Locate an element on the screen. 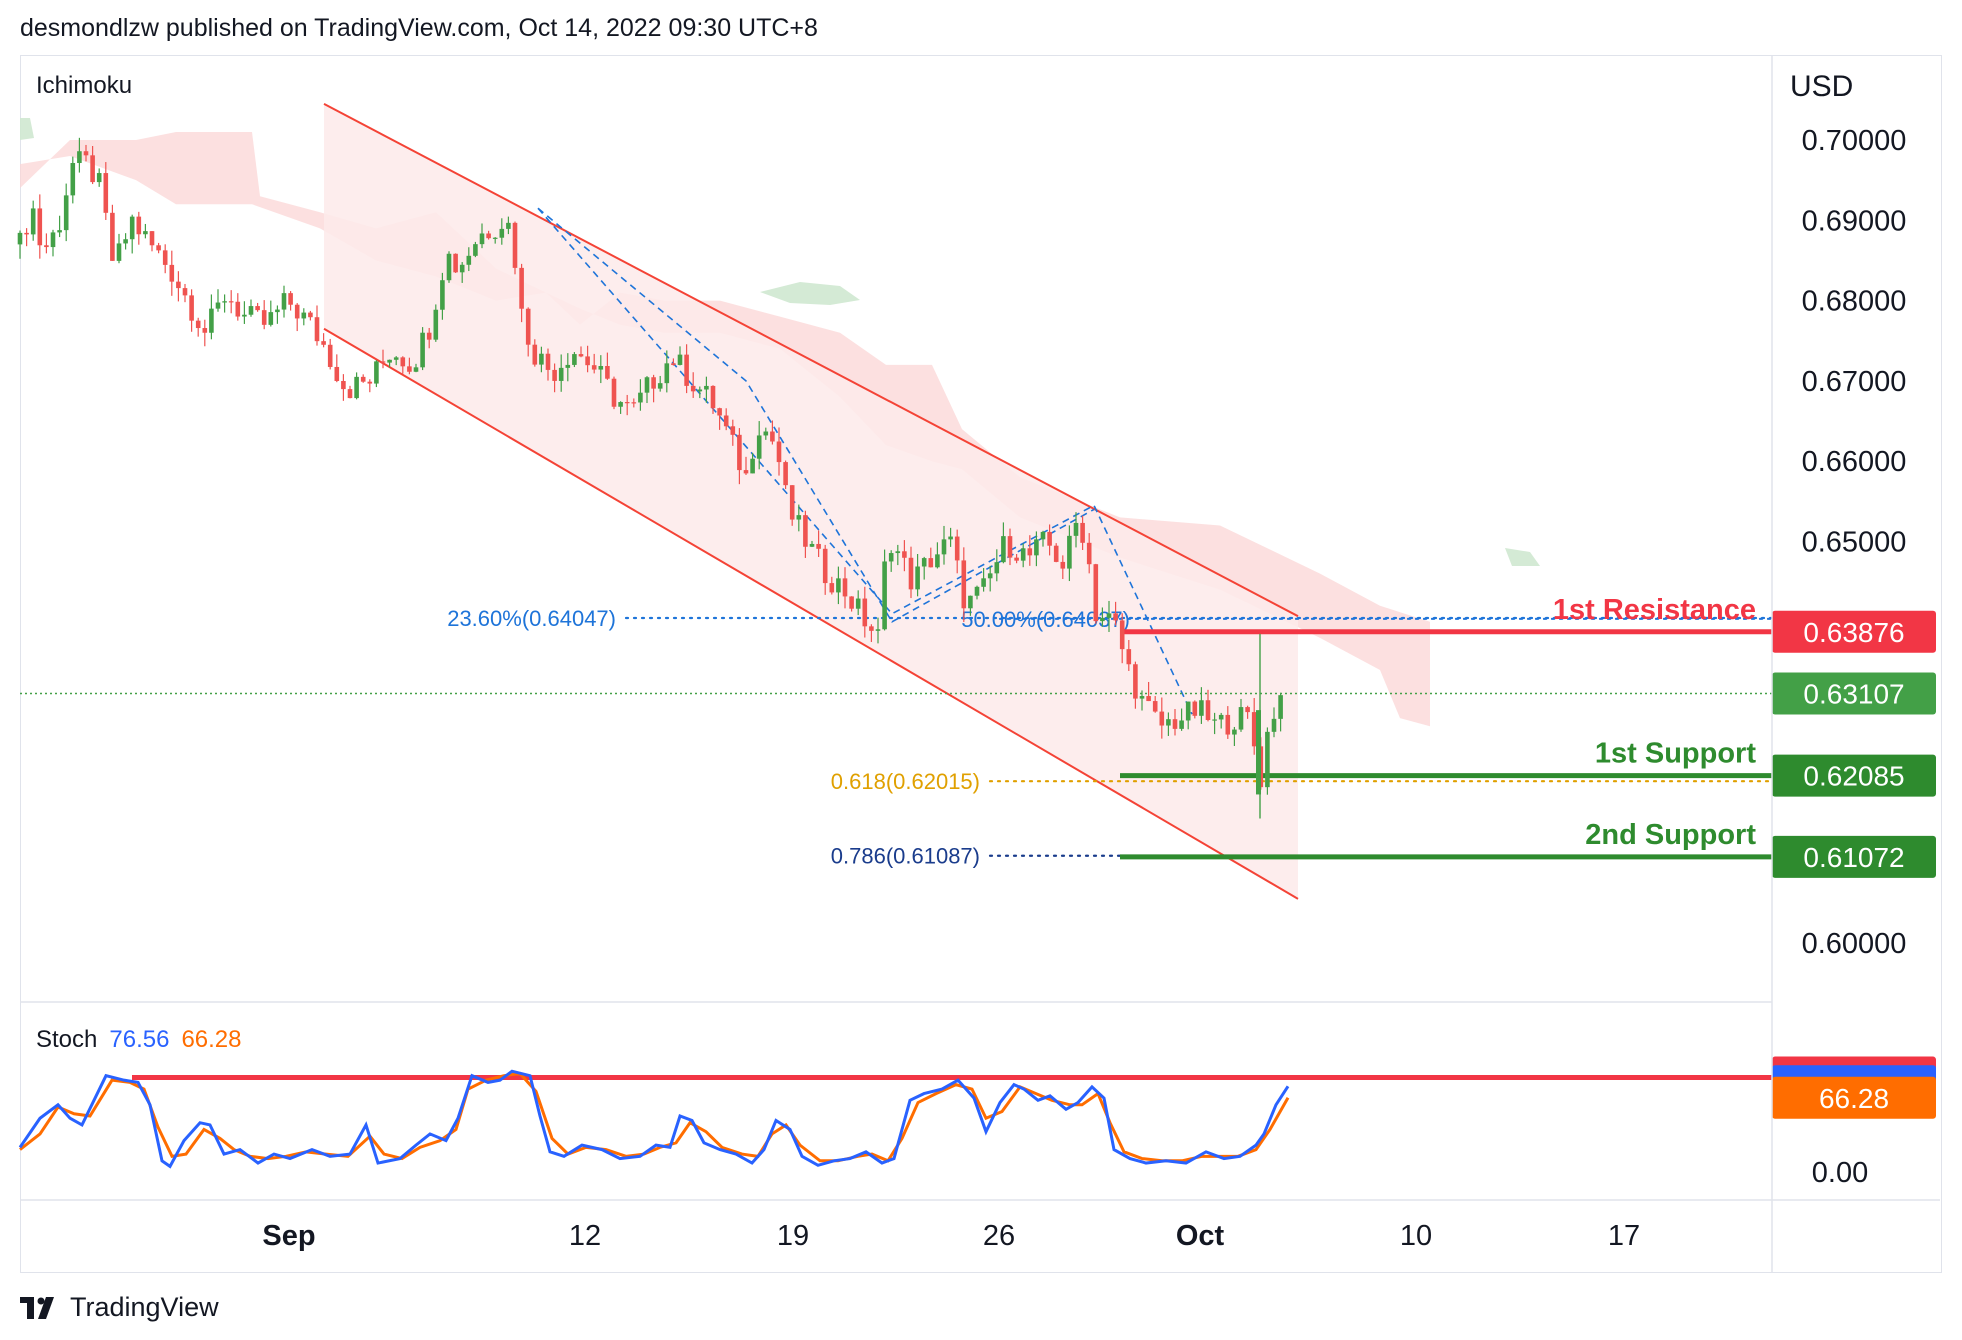 The image size is (1962, 1340). fib-level-label: 0.786(0.61087) is located at coordinates (905, 856).